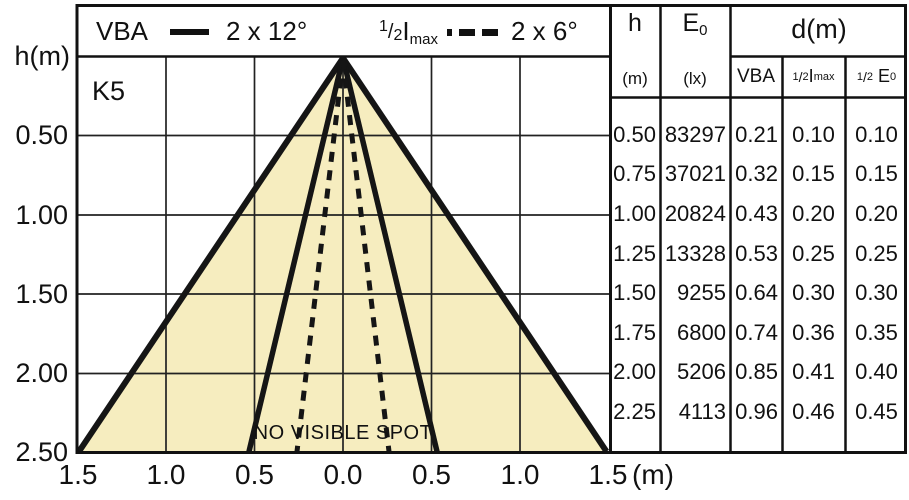 Image resolution: width=909 pixels, height=500 pixels. What do you see at coordinates (756, 253) in the screenshot?
I see `table-cell: 0.53` at bounding box center [756, 253].